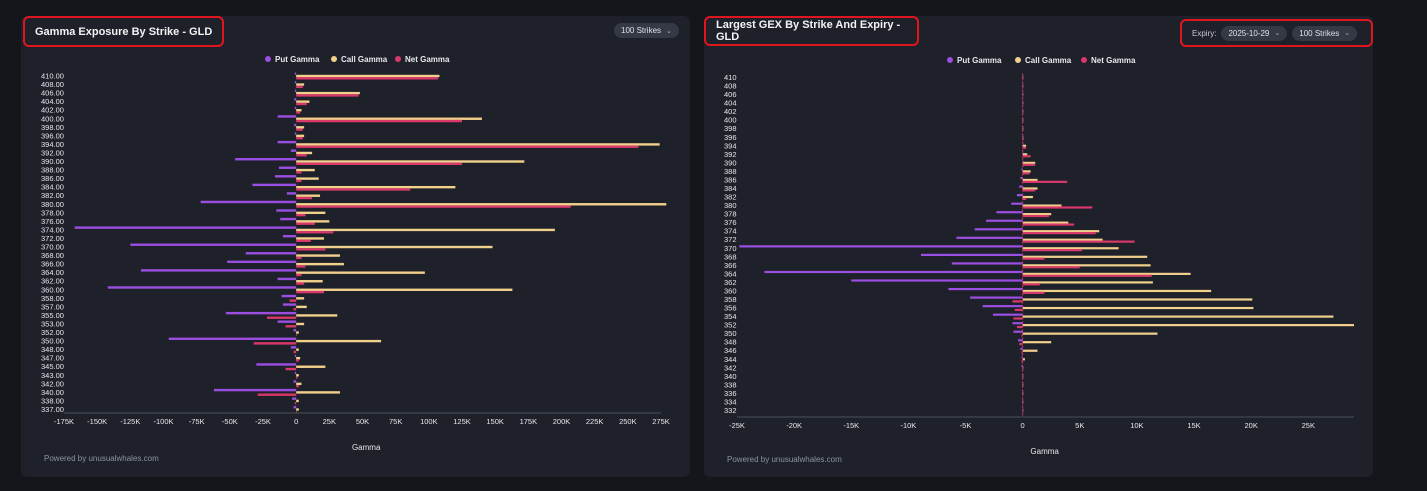  What do you see at coordinates (730, 367) in the screenshot?
I see `right-y-tick-label: 342` at bounding box center [730, 367].